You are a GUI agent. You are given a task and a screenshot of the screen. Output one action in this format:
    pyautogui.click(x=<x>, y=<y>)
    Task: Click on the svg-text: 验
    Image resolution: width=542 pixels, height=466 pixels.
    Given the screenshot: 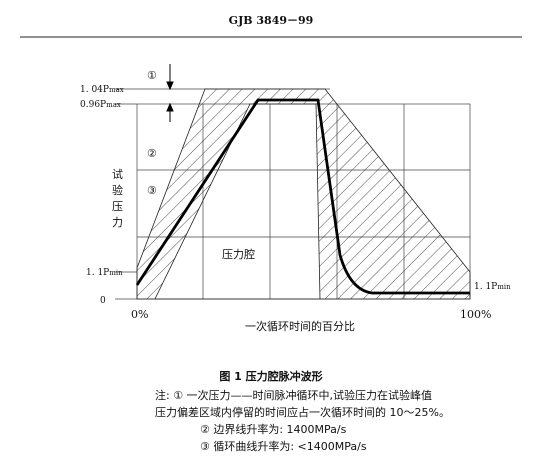 What is the action you would take?
    pyautogui.click(x=117, y=190)
    